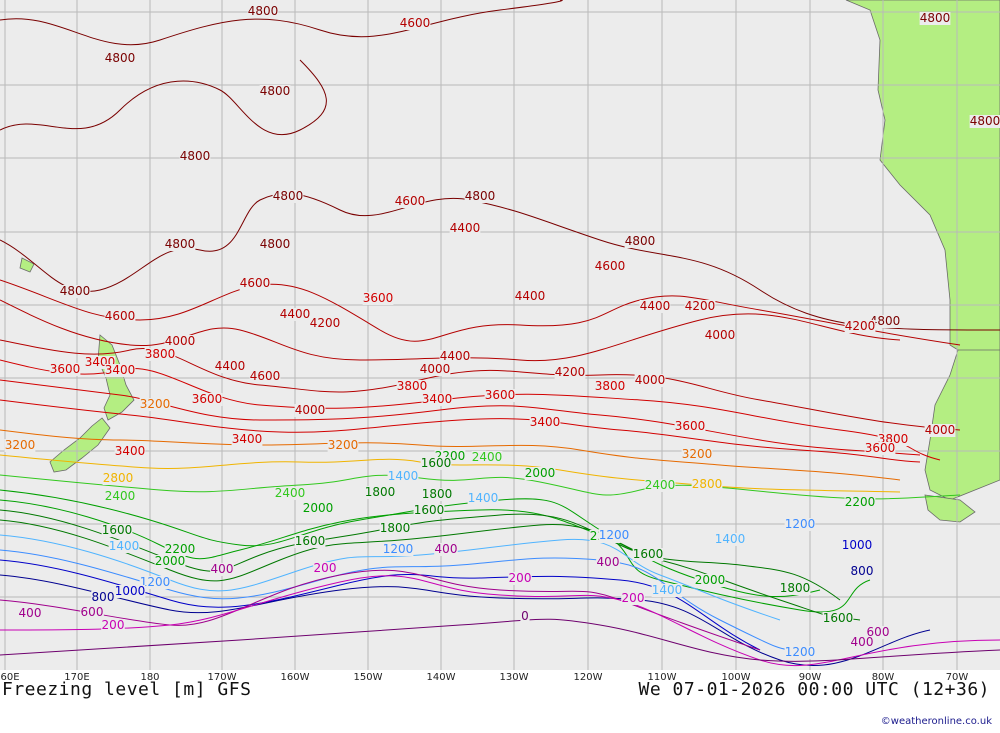  I want to click on longitude-label: 60E, so click(10, 677).